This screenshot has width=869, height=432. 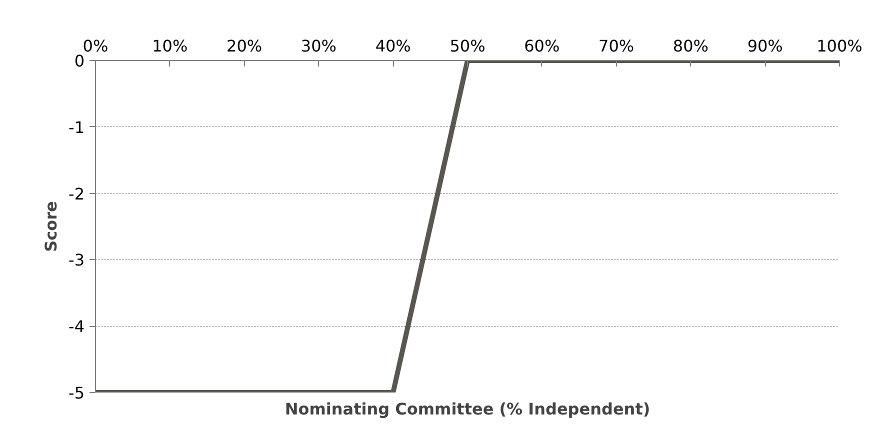 I want to click on x-tick-label: 80%, so click(x=690, y=46).